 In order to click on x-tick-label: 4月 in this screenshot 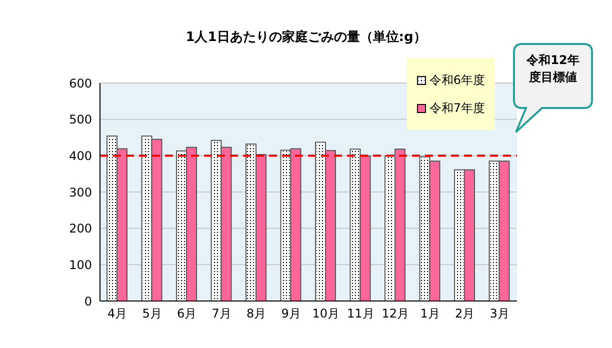, I will do `click(118, 313)`.